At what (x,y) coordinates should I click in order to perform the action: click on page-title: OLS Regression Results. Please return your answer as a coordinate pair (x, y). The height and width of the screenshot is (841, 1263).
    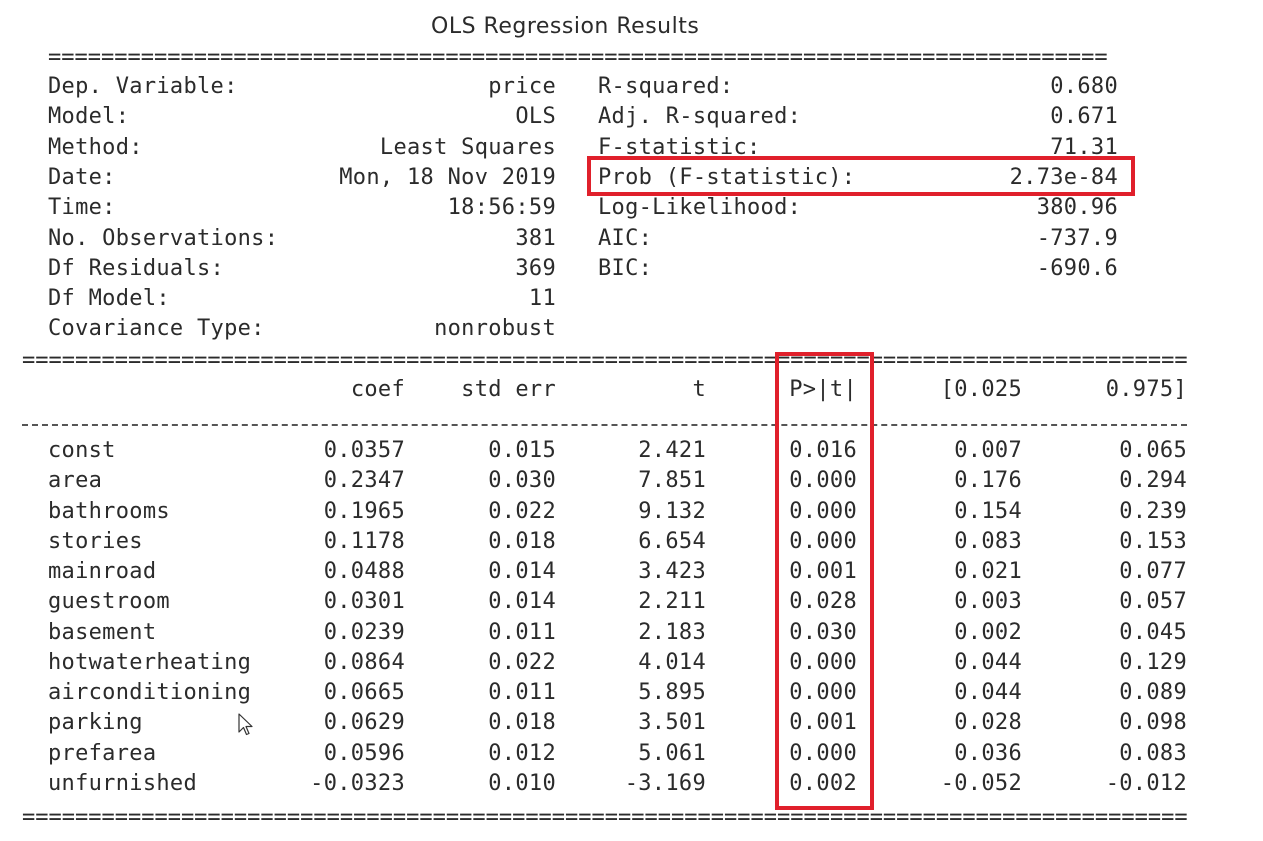
    Looking at the image, I should click on (565, 26).